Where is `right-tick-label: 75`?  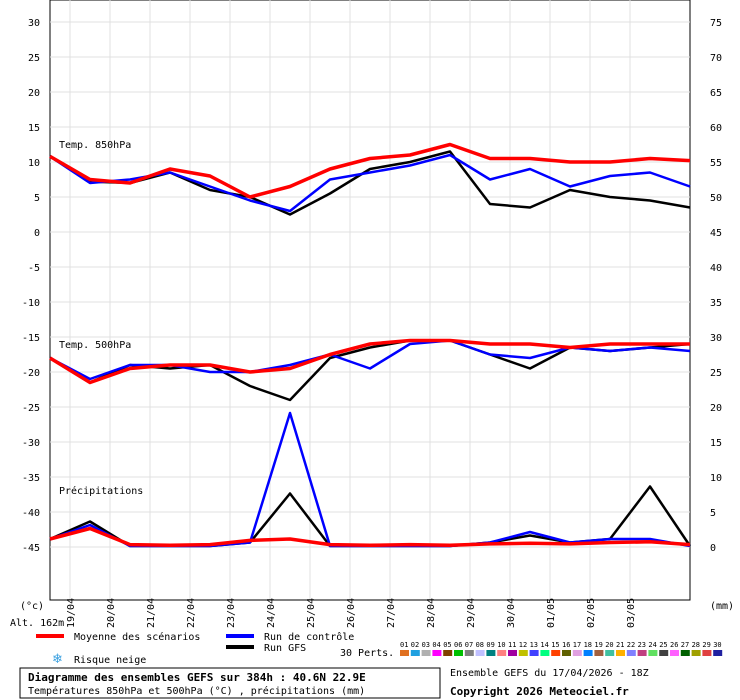 right-tick-label: 75 is located at coordinates (716, 23).